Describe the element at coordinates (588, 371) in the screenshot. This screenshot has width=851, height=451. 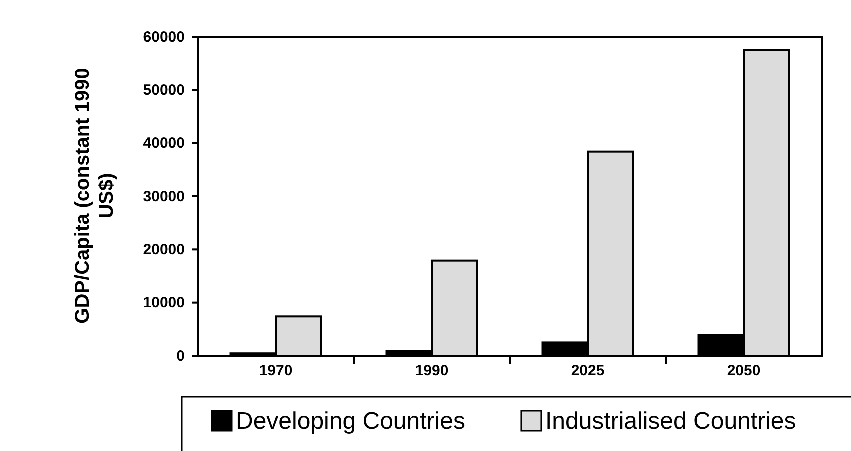
I see `x-tick-label: 2025` at that location.